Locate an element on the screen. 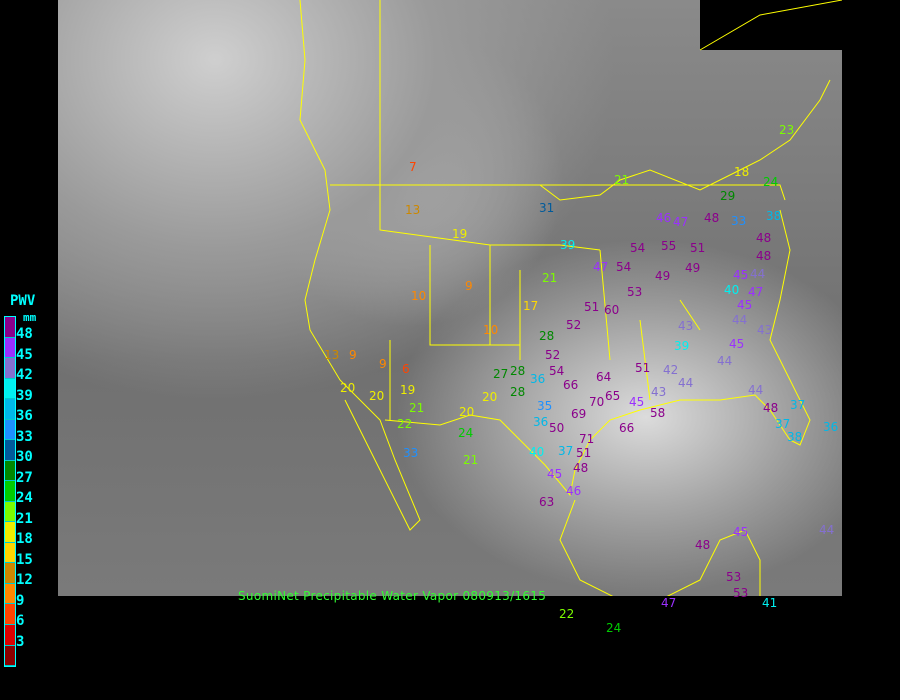 This screenshot has height=700, width=900. legend-tick: 12 is located at coordinates (24, 580).